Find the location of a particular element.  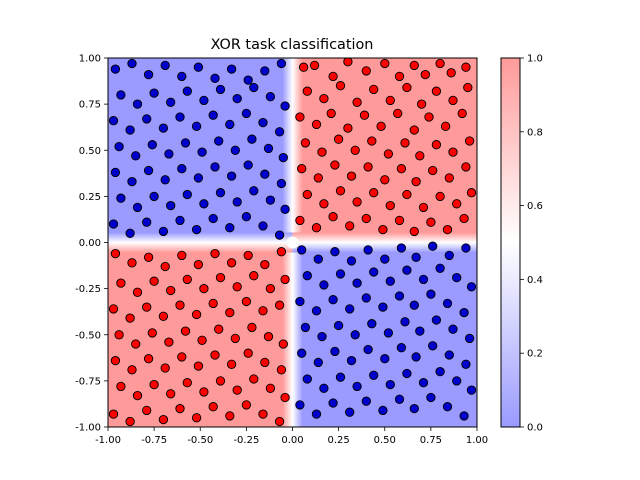

y-tick-label: -0.25 is located at coordinates (88, 289).